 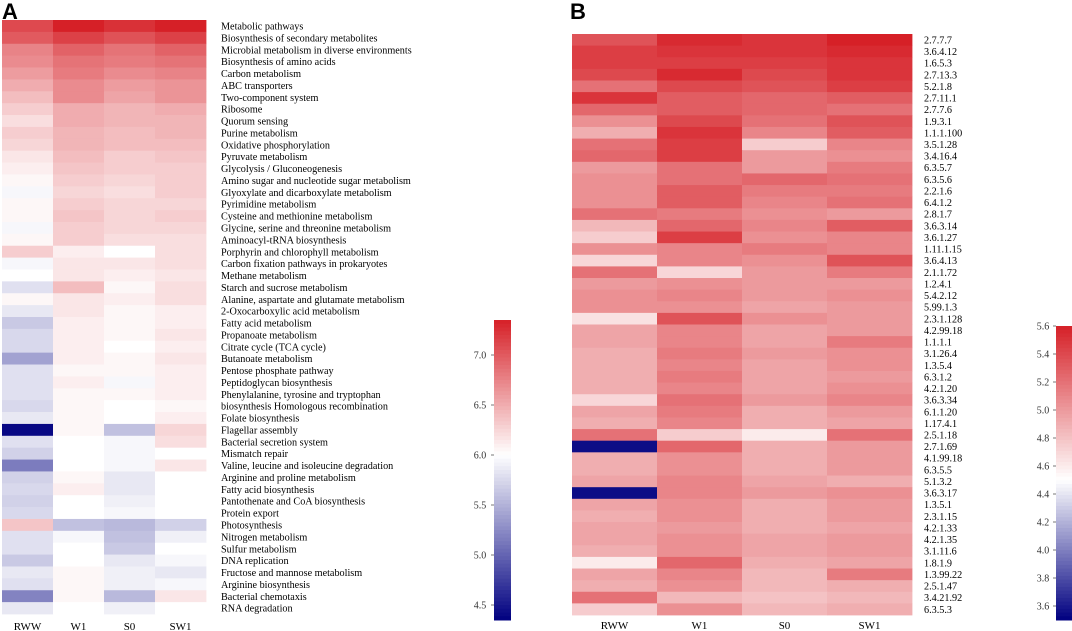 I want to click on row-label: 5.1.3.2, so click(x=938, y=482).